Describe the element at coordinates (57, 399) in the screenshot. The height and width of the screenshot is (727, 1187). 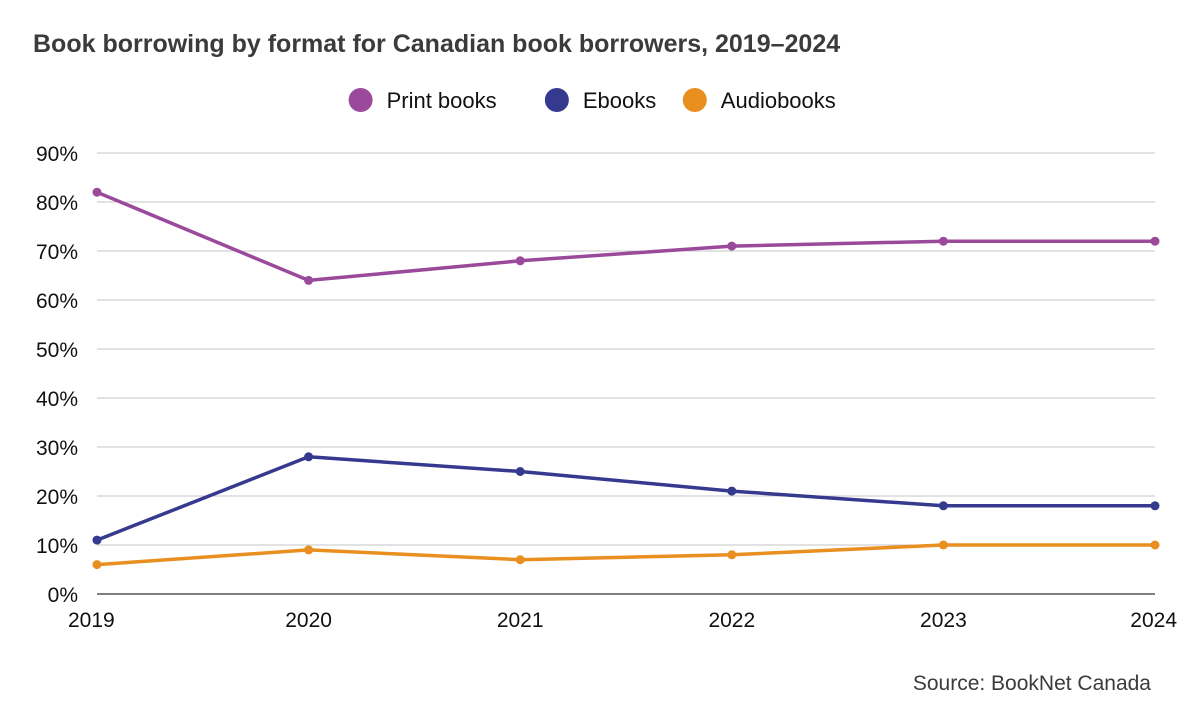
I see `y-tick-label: 40%` at that location.